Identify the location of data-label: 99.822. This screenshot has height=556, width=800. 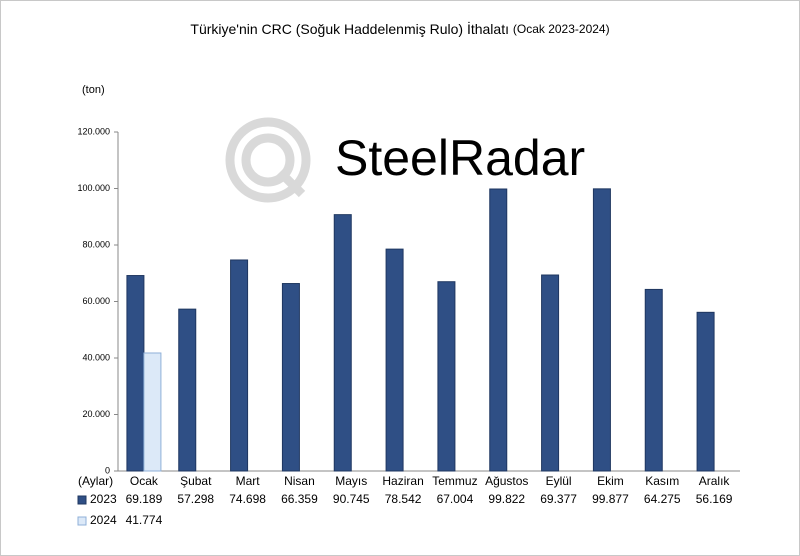
(506, 499).